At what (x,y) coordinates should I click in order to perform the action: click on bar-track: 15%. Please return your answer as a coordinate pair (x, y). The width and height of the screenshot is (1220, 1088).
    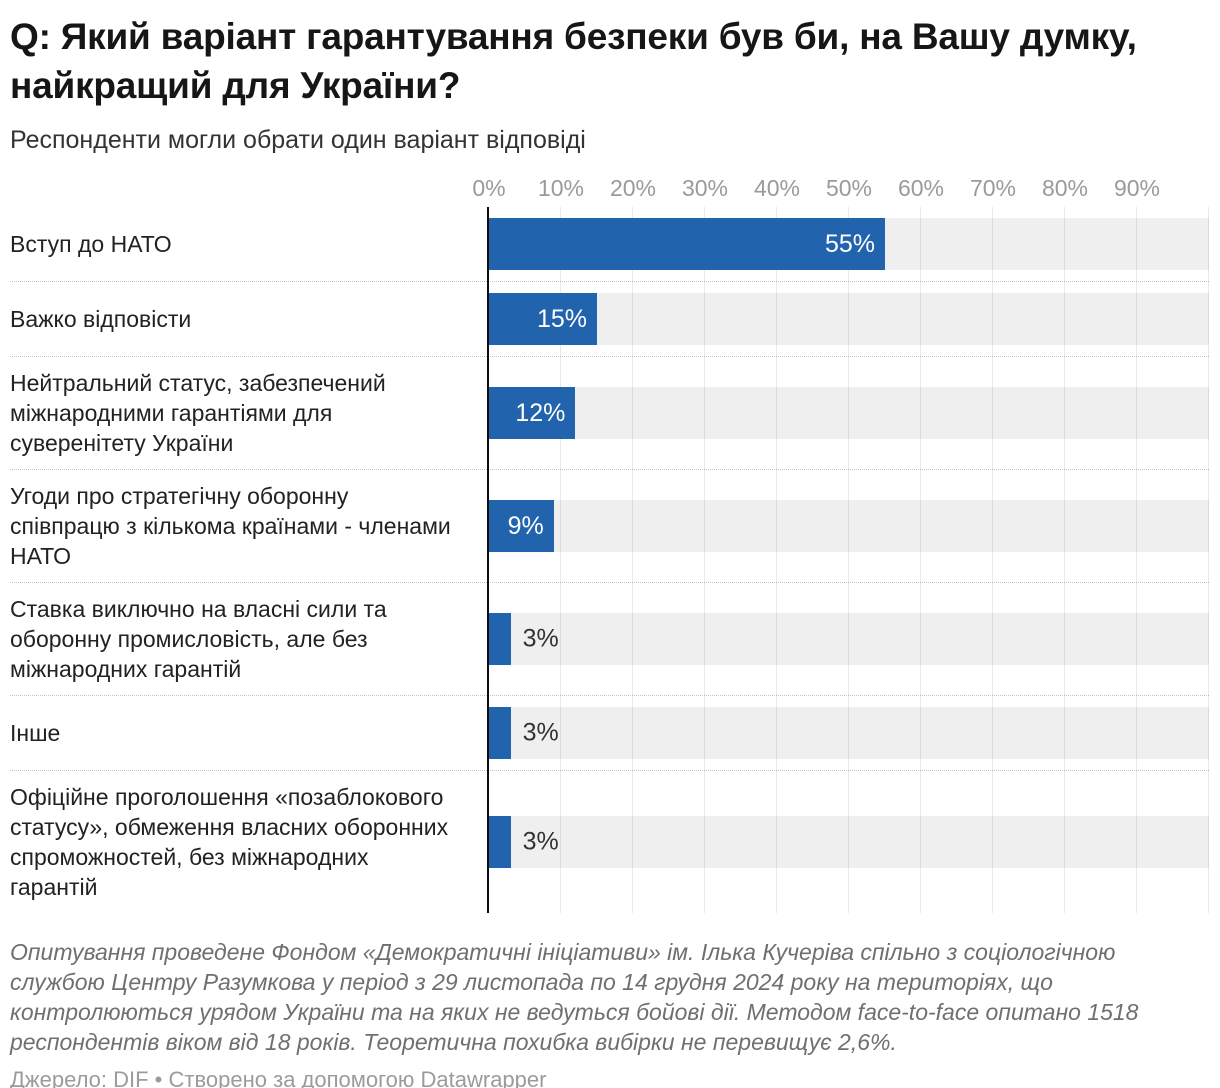
    Looking at the image, I should click on (849, 319).